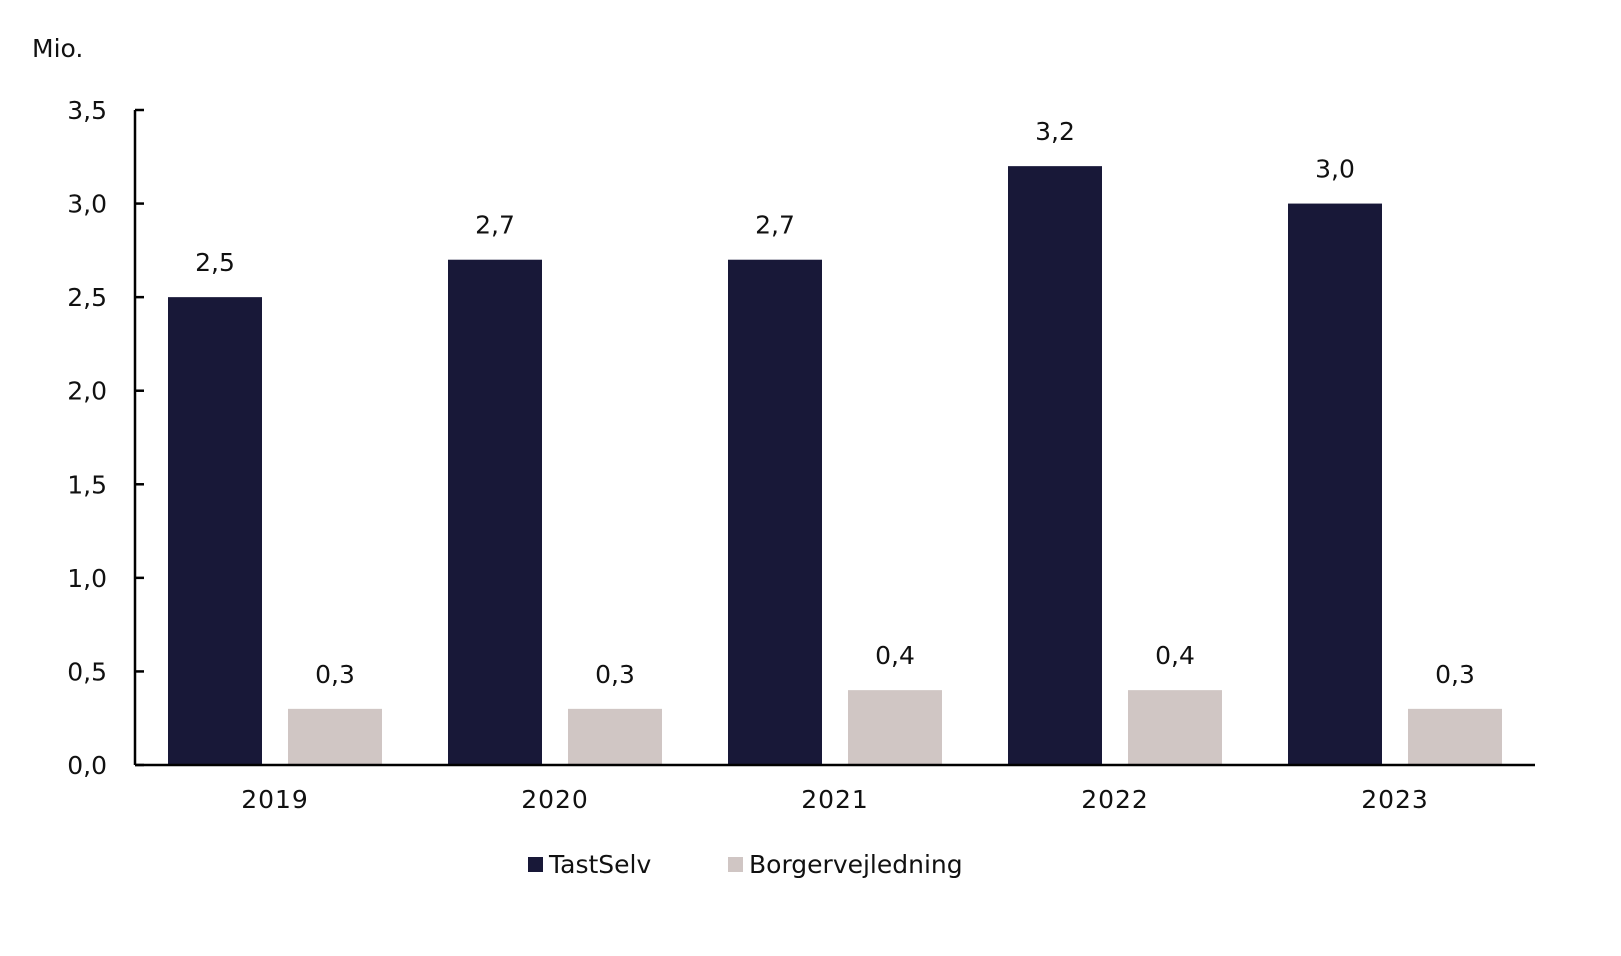  Describe the element at coordinates (215, 262) in the screenshot. I see `data-label: 2,5` at that location.